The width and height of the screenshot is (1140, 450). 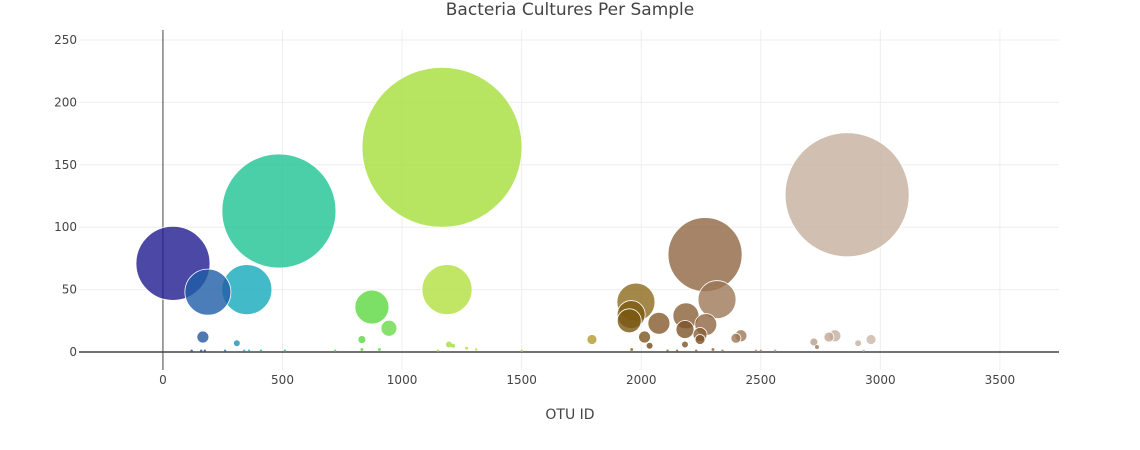 I want to click on y-tick-label: 50, so click(x=69, y=290).